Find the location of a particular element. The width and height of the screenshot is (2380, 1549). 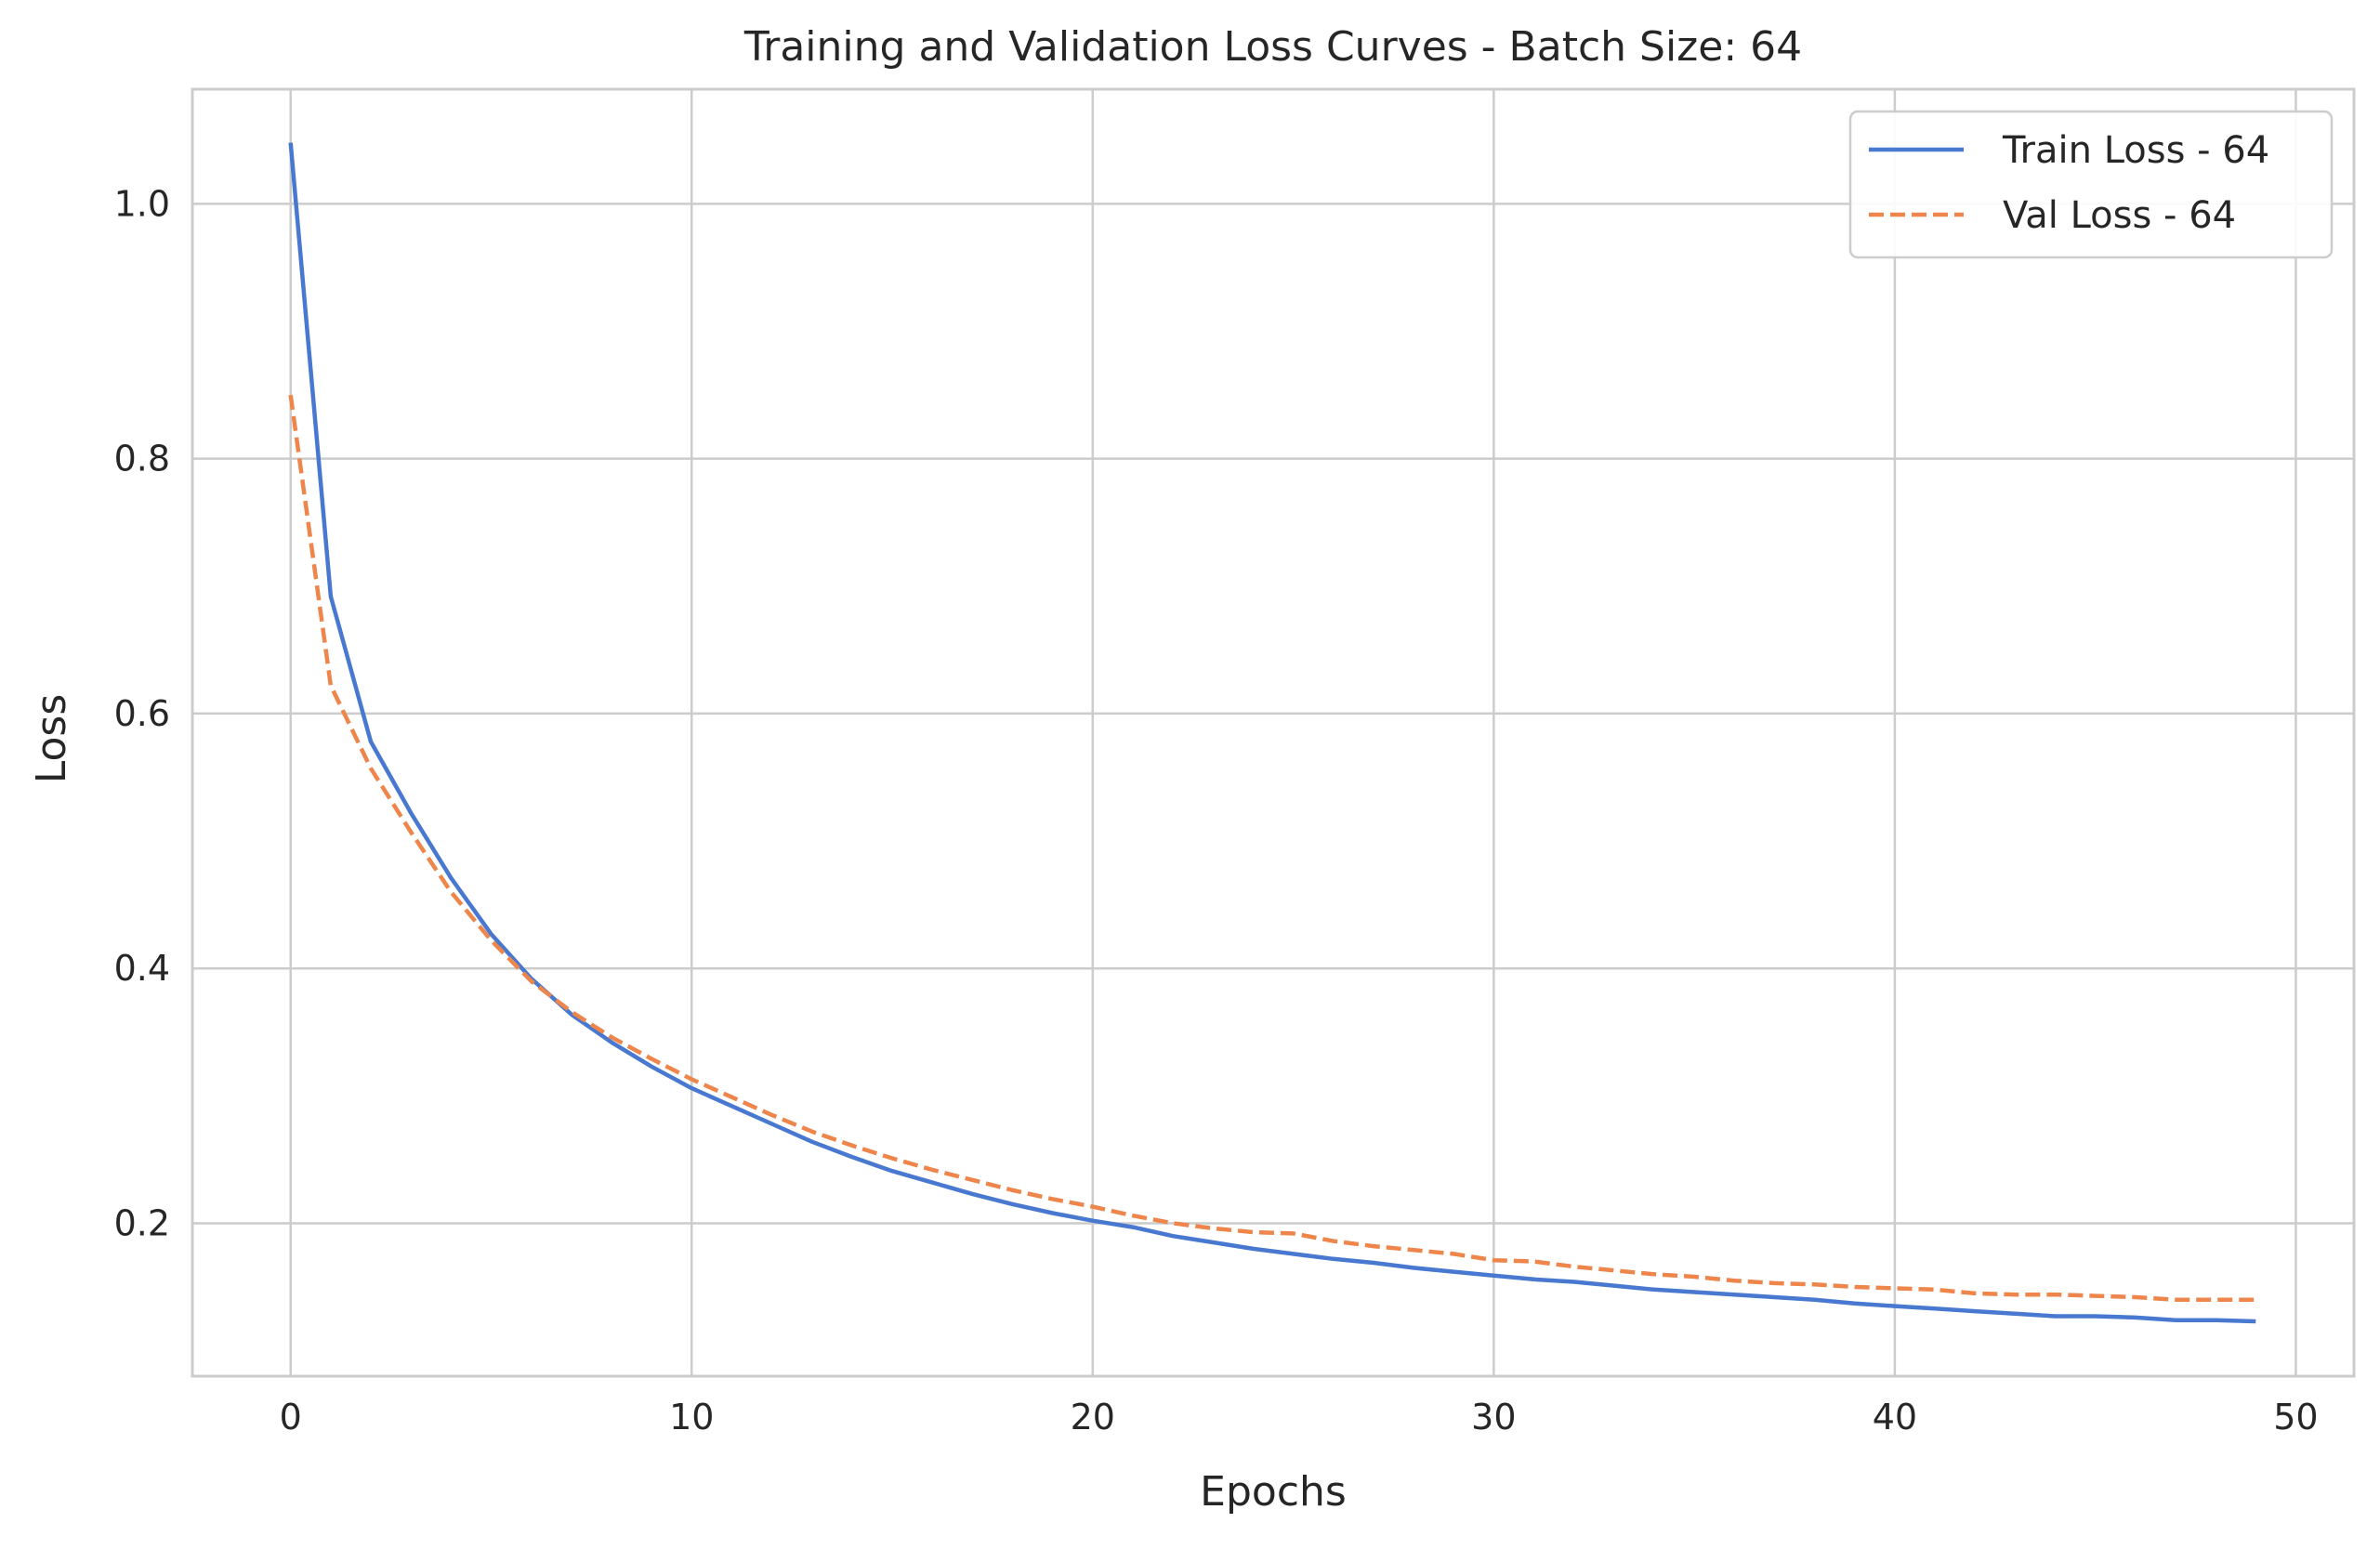

y-tick-label: 0.6 is located at coordinates (142, 713).